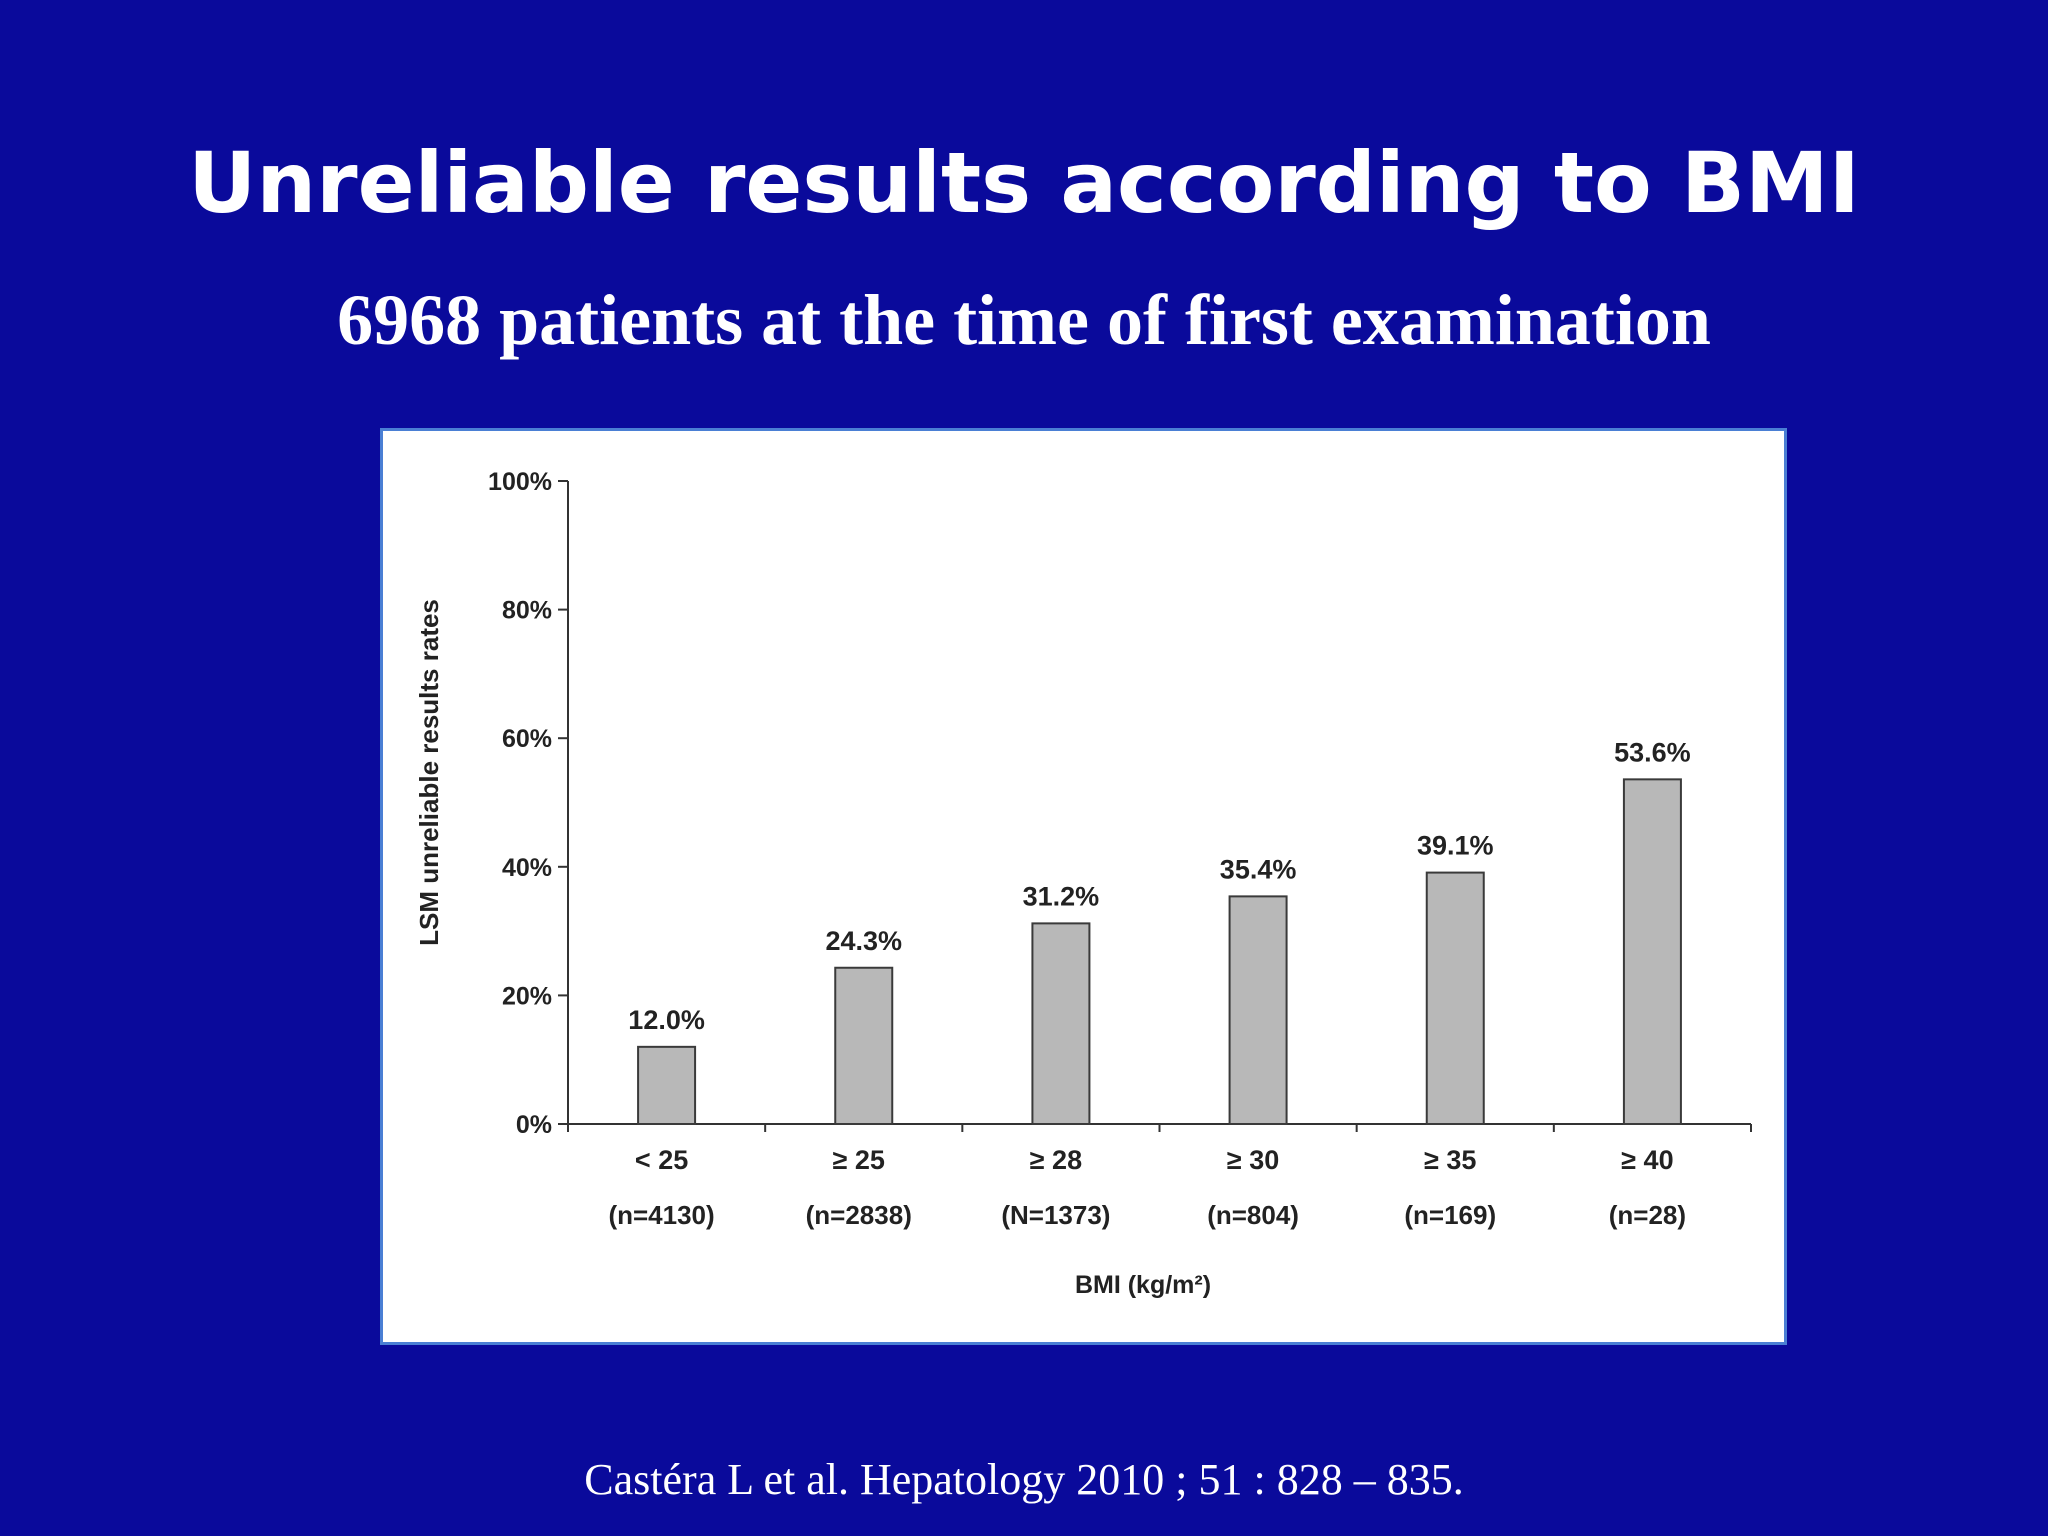 This screenshot has height=1536, width=2048. Describe the element at coordinates (1143, 1285) in the screenshot. I see `x-axis-title: BMI (kg/m²)` at that location.